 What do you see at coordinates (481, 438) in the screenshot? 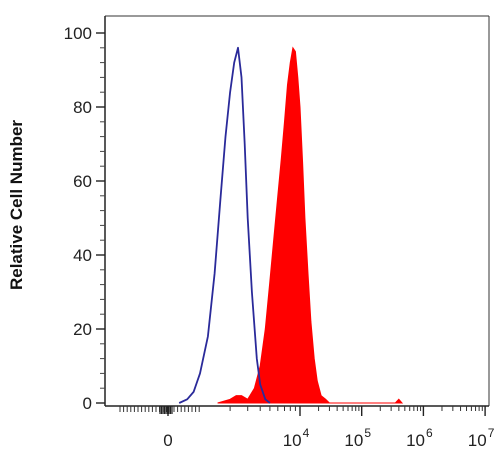
I see `x-tick-label: 10⁷` at bounding box center [481, 438].